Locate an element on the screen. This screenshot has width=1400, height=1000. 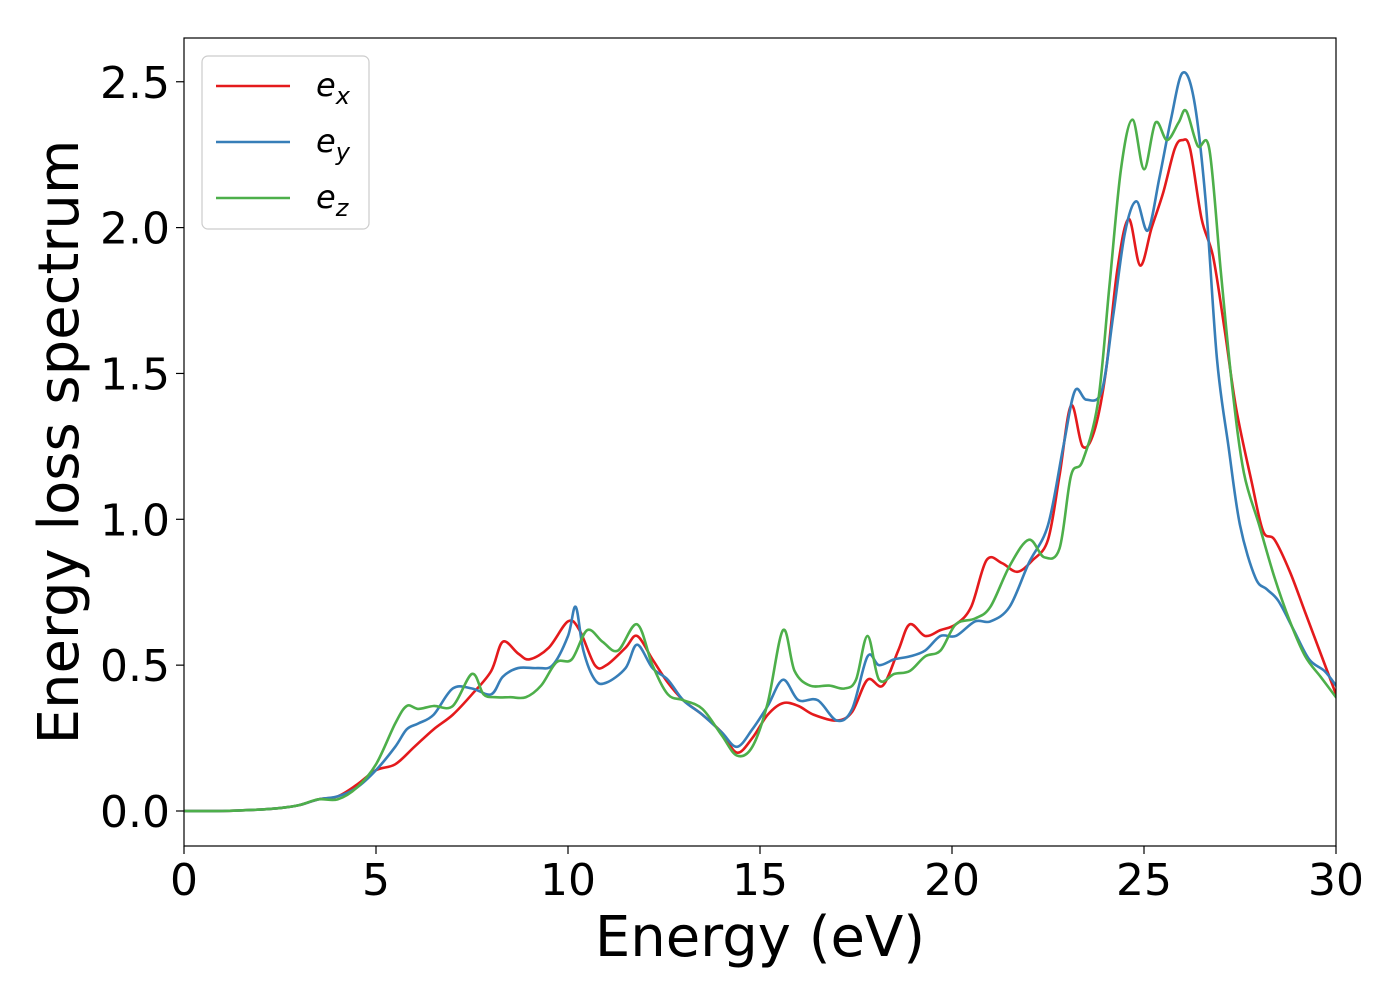
y-tick-label: 1.5 is located at coordinates (135, 374).